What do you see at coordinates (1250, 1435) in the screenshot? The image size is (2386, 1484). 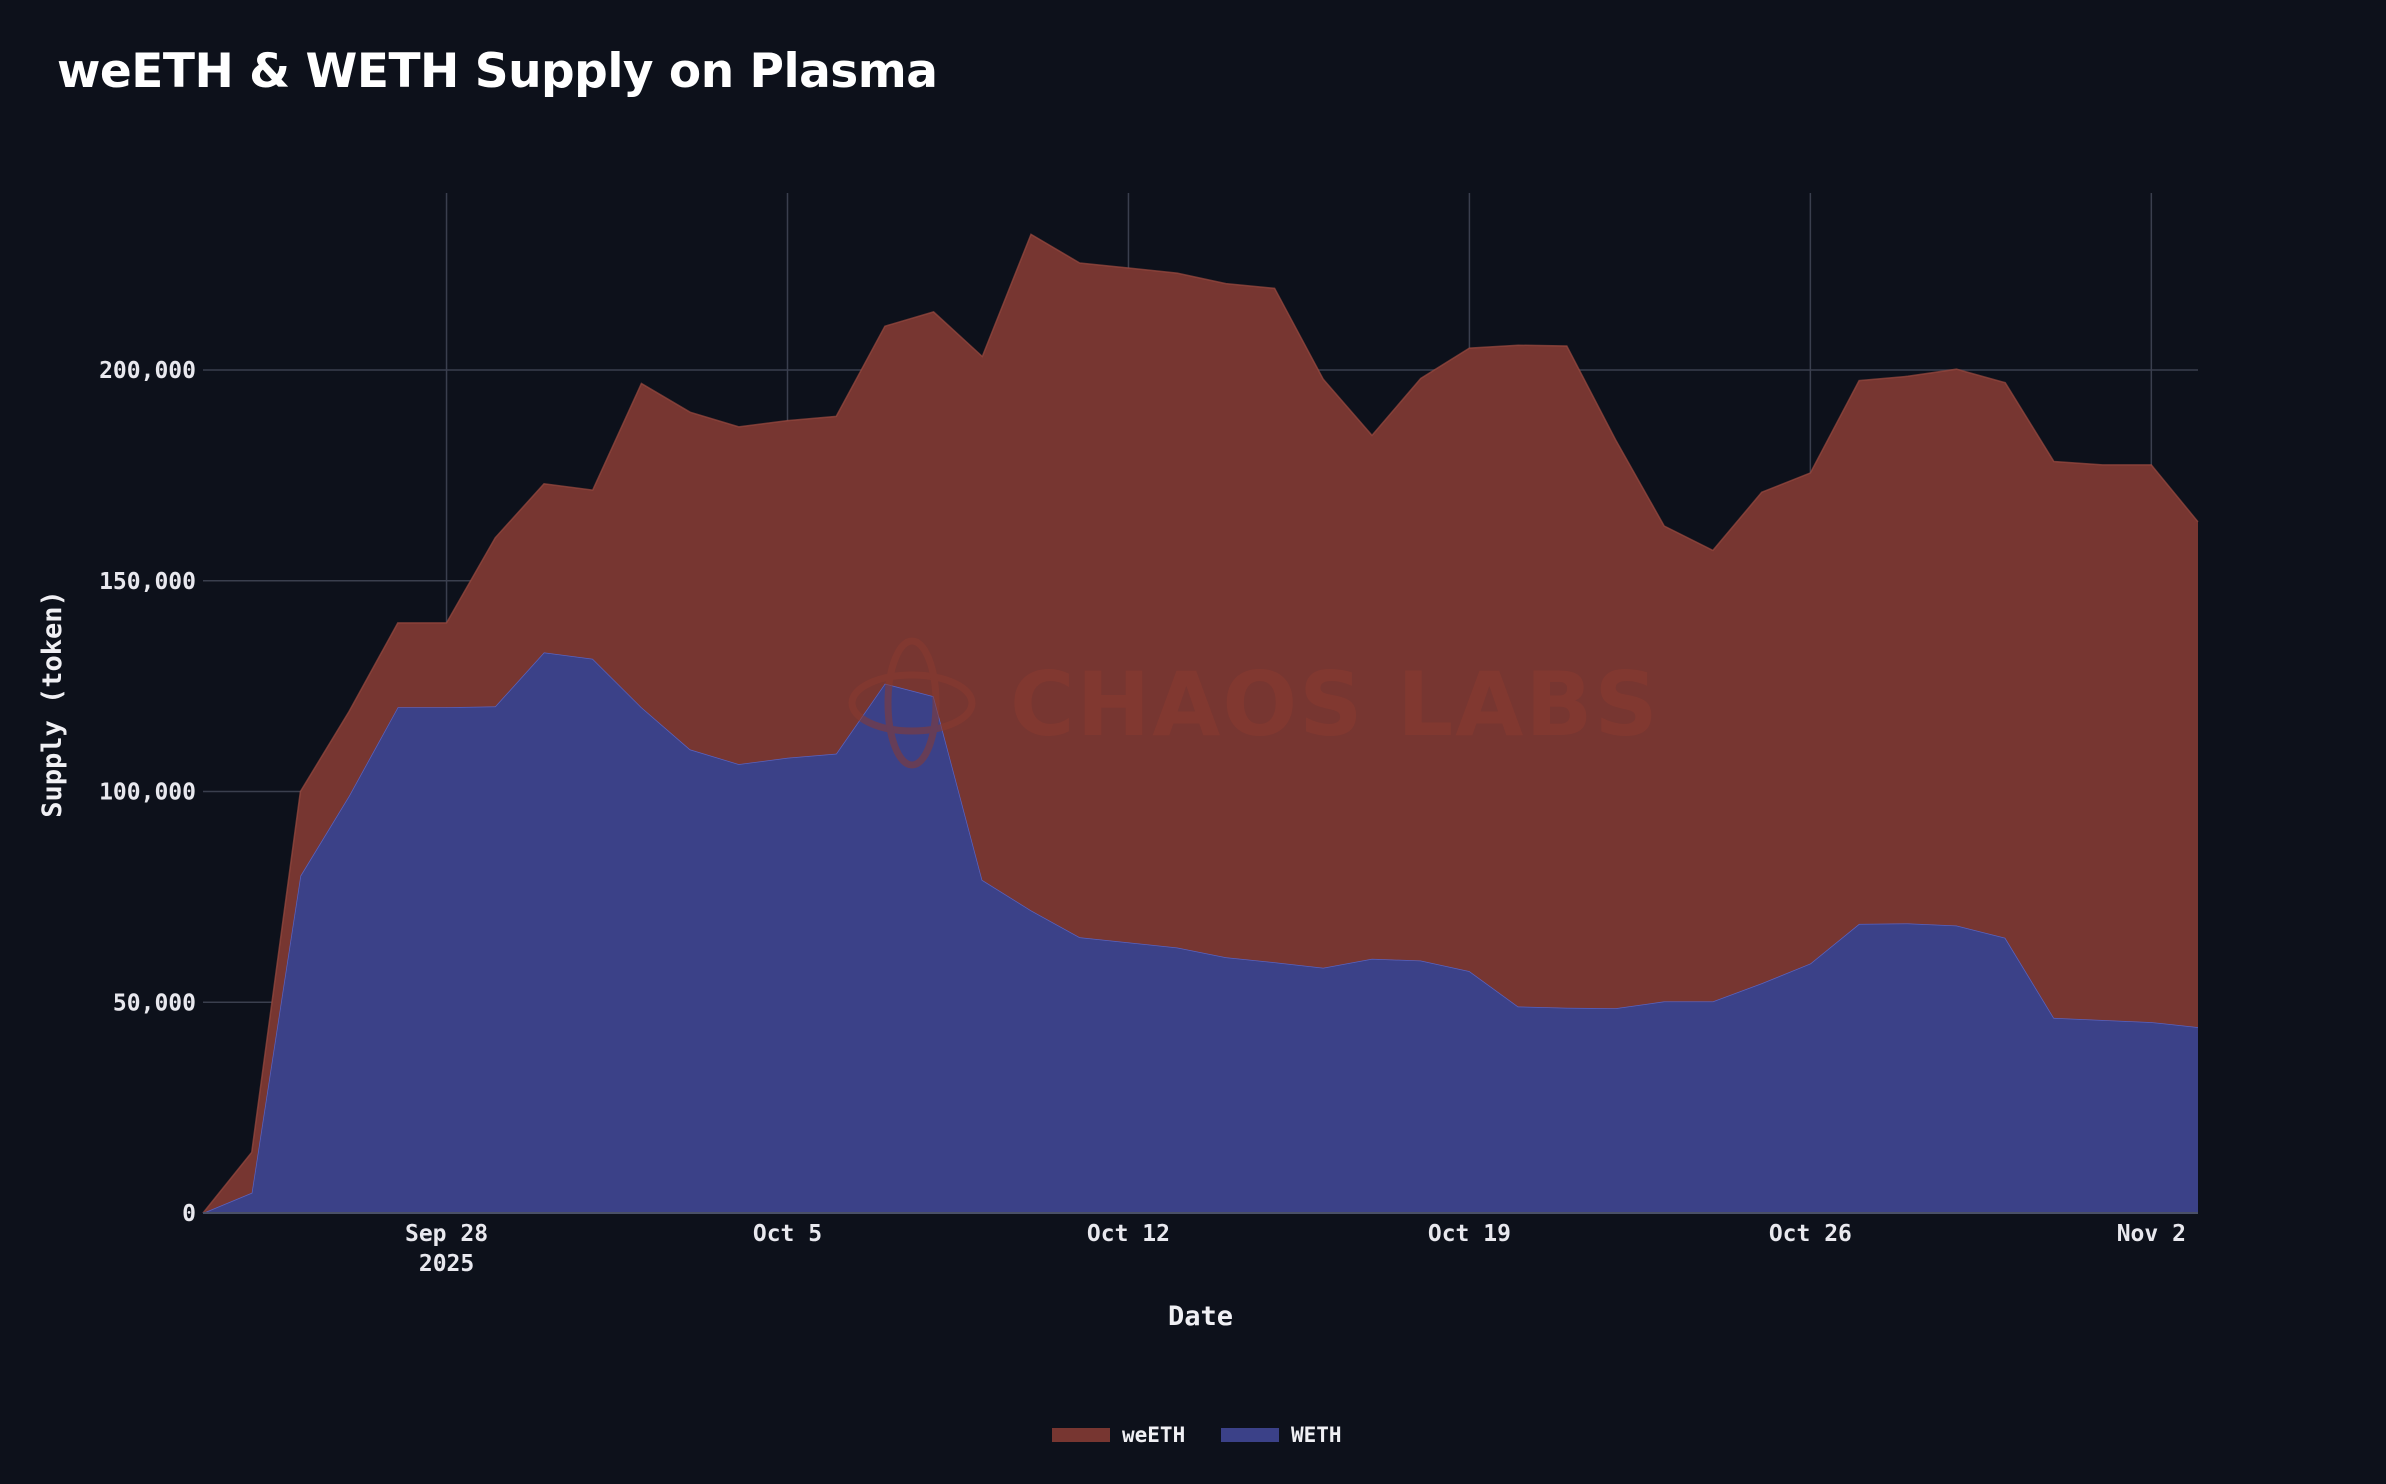 I see `legend-swatch-weth` at bounding box center [1250, 1435].